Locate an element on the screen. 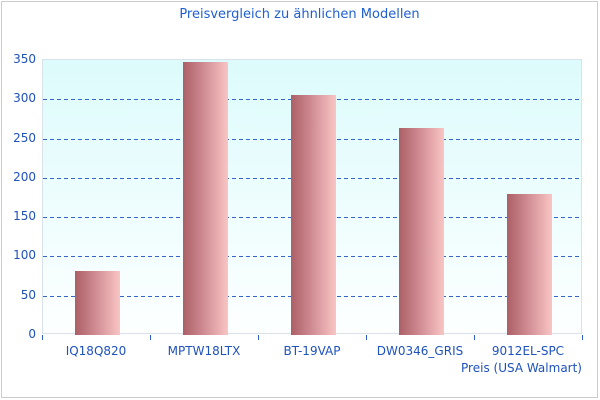  y-axis-tick-label-0: 0 is located at coordinates (32, 334).